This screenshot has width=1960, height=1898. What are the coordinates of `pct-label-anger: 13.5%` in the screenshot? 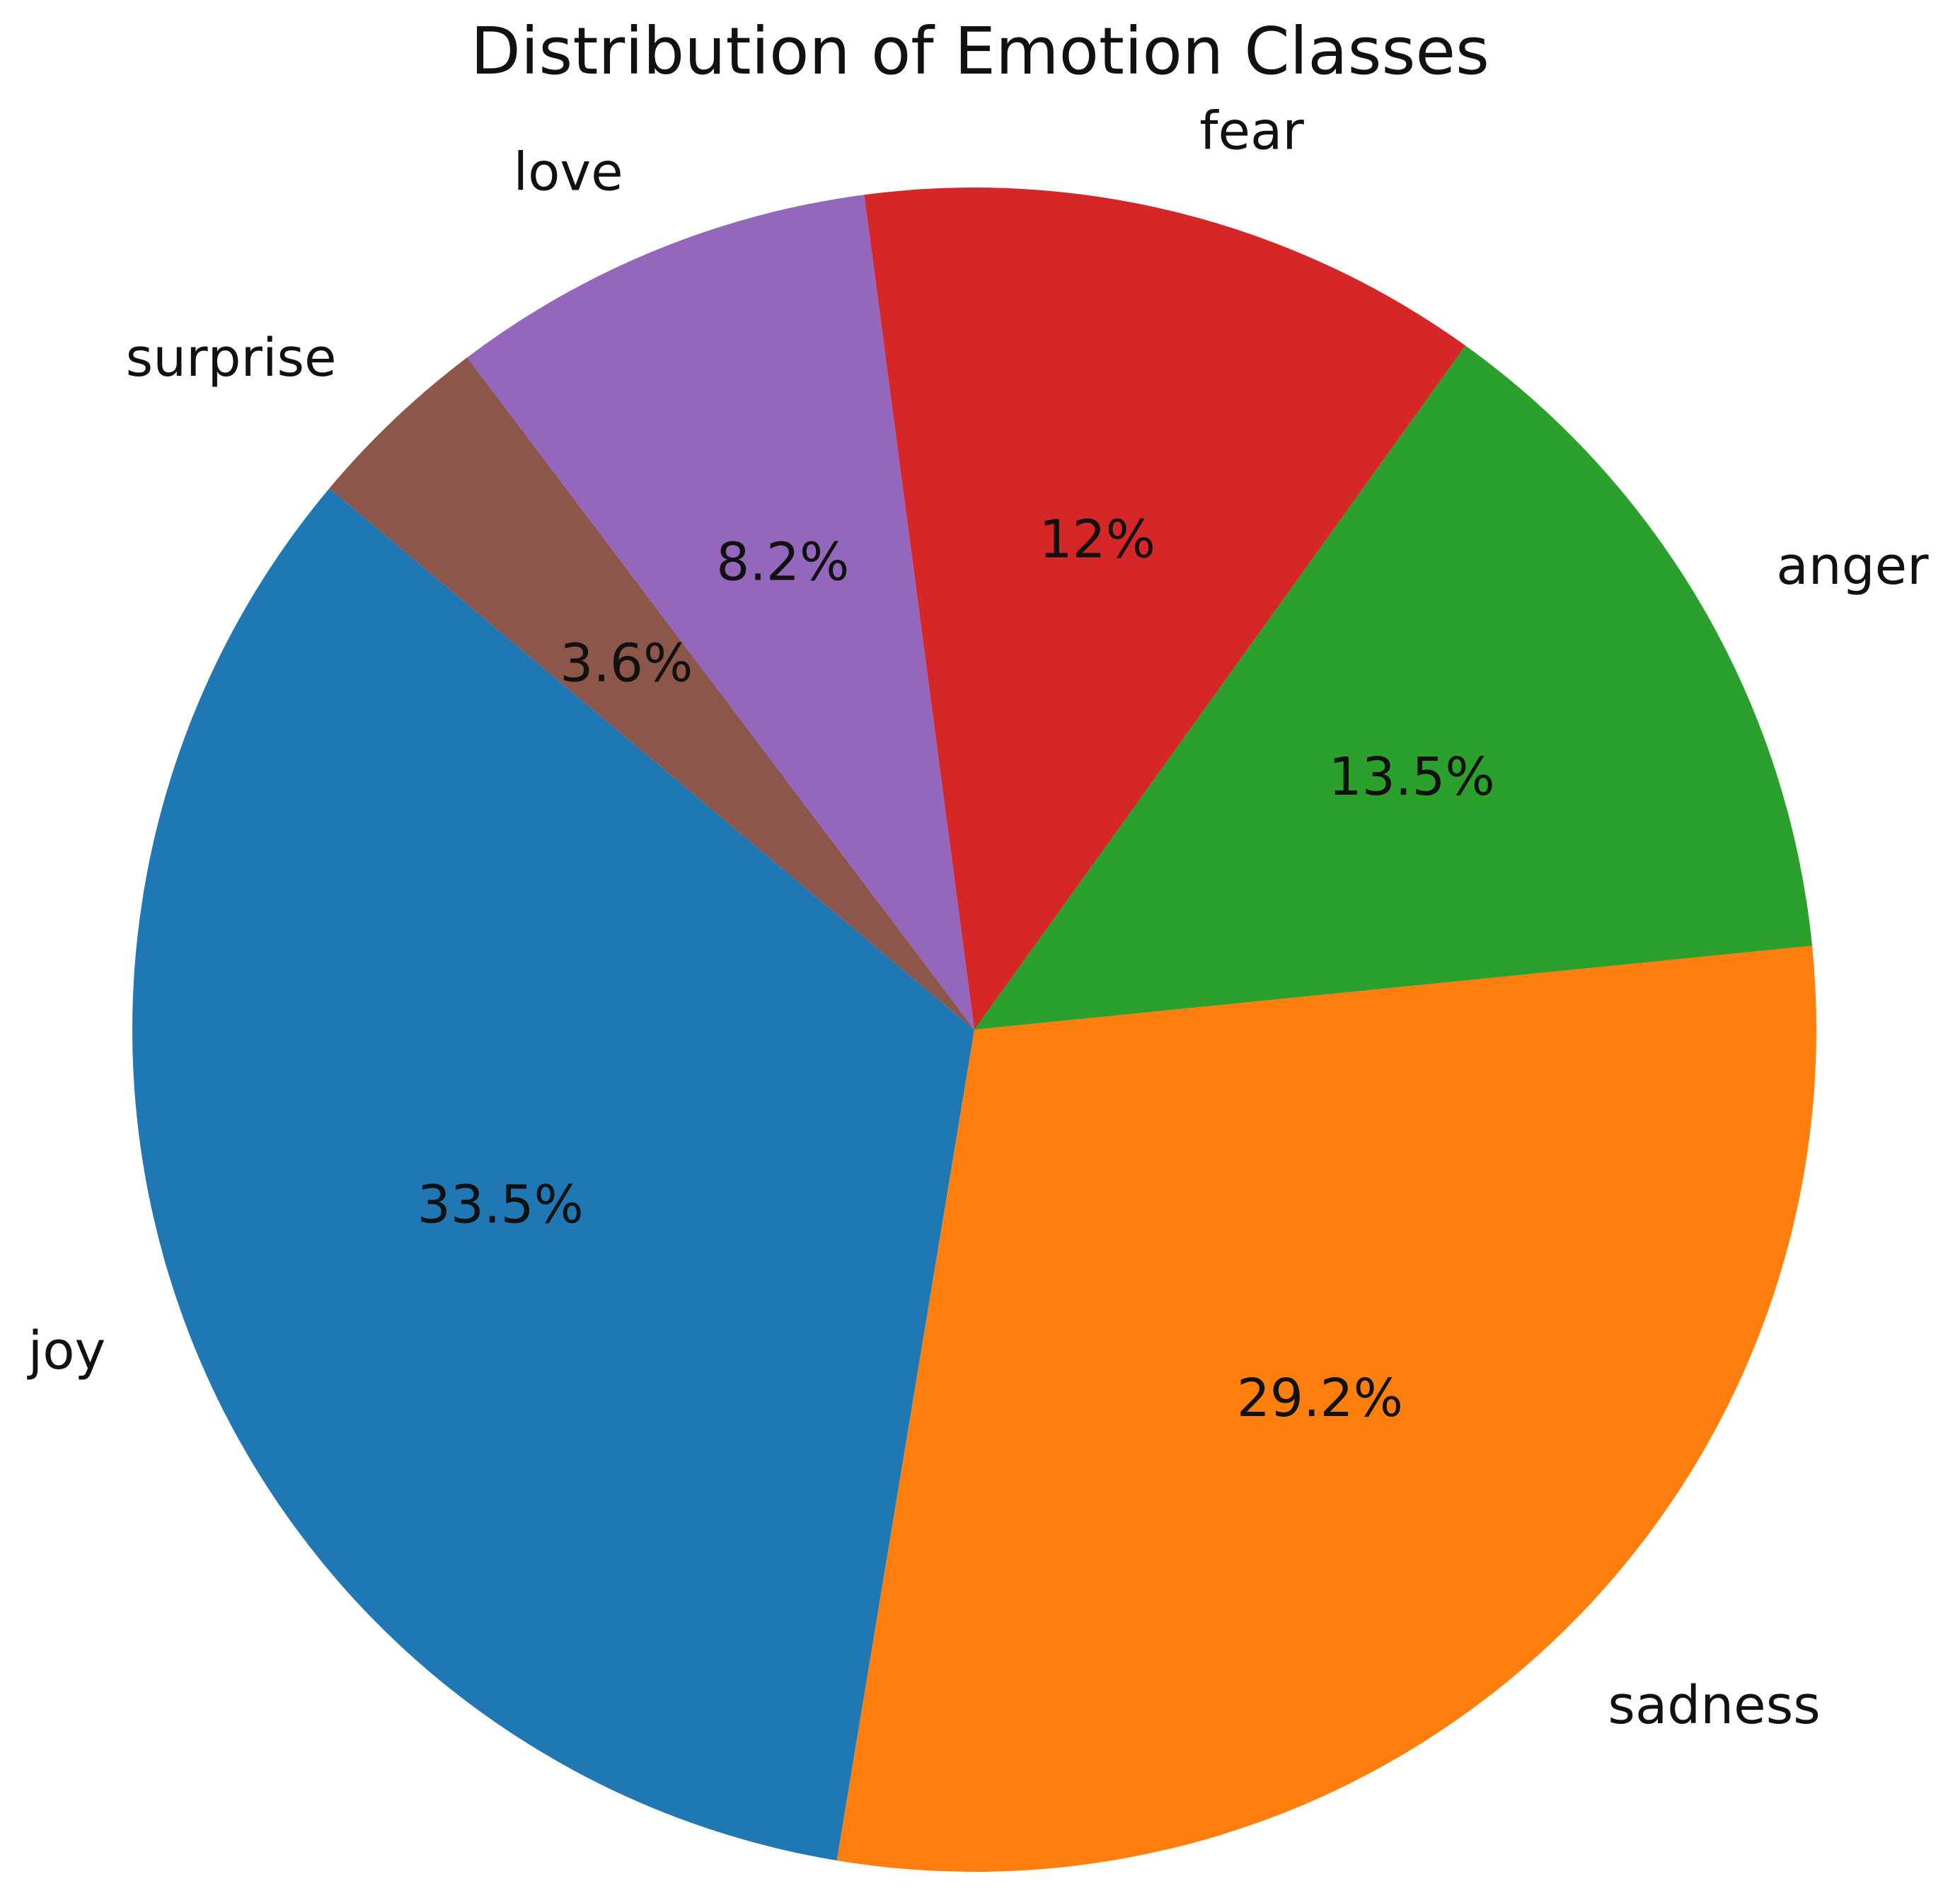 It's located at (1412, 777).